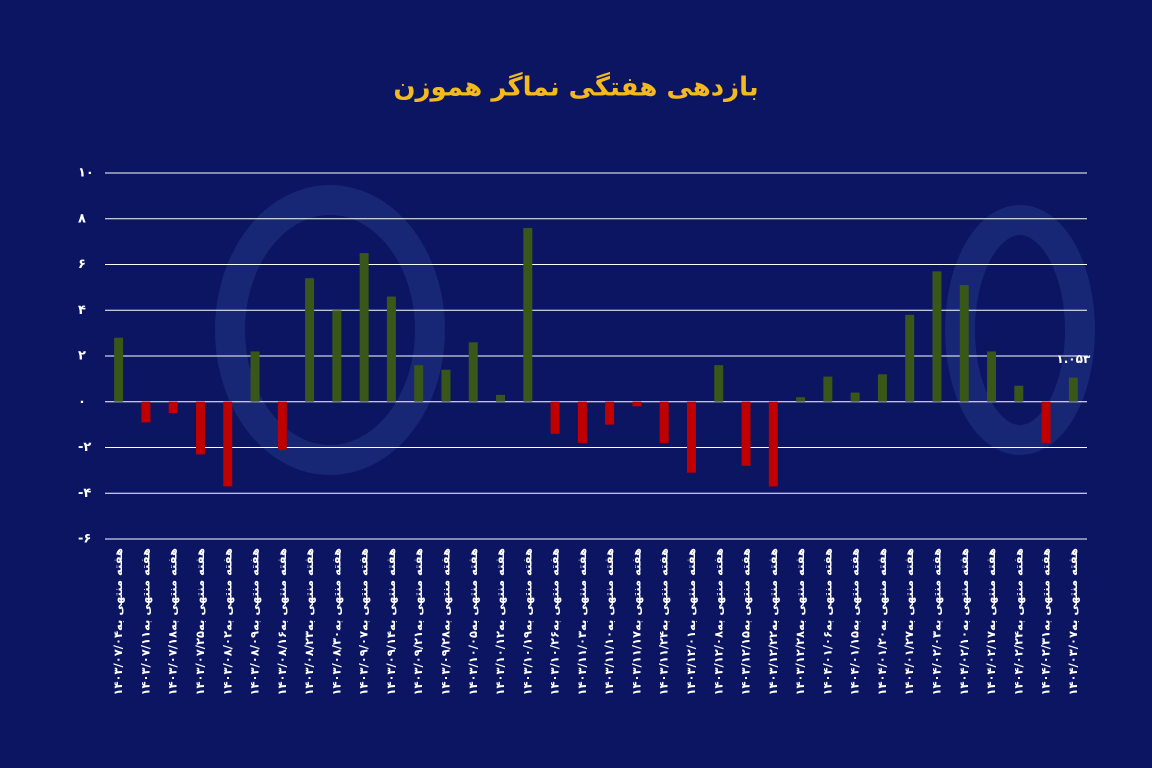 This screenshot has height=768, width=1152. Describe the element at coordinates (282, 622) in the screenshot. I see `x-tick-label: هفته منتهی به۱۴۰۳/۰۸/۱۶` at that location.